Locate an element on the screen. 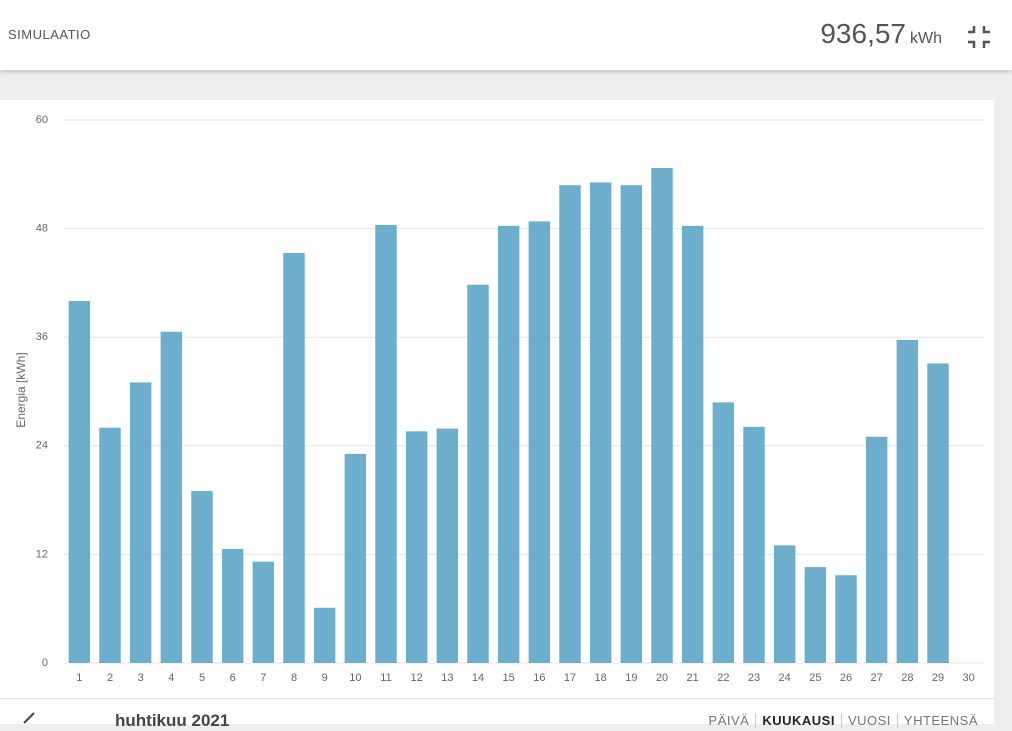  collapse-icon is located at coordinates (979, 37).